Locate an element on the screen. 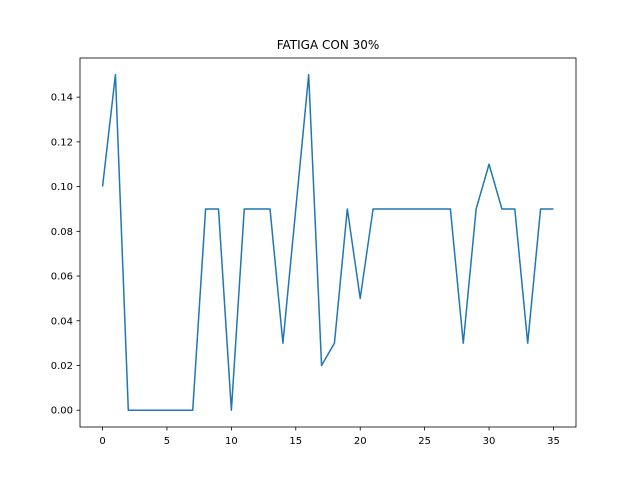  x-tick-label: 0 is located at coordinates (102, 441).